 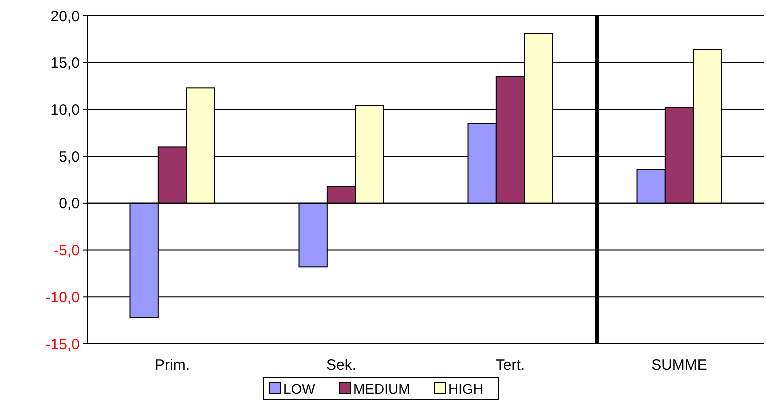 What do you see at coordinates (511, 365) in the screenshot?
I see `x-tick-label: Tert.` at bounding box center [511, 365].